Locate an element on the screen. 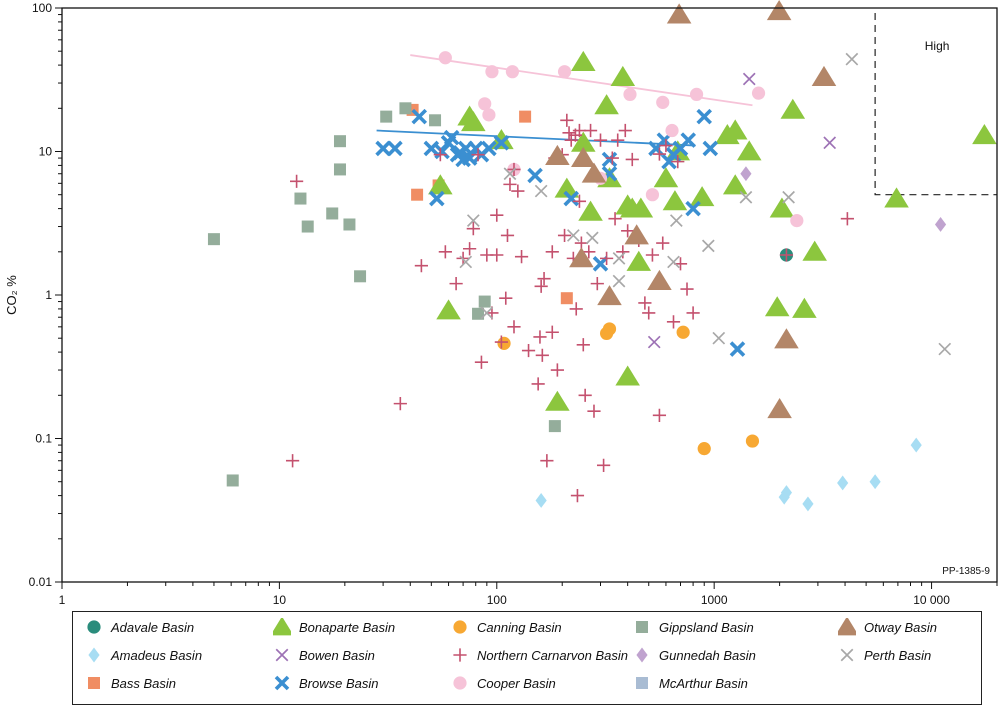 Image resolution: width=1000 pixels, height=710 pixels. legend-marker-cooper-basin is located at coordinates (460, 683).